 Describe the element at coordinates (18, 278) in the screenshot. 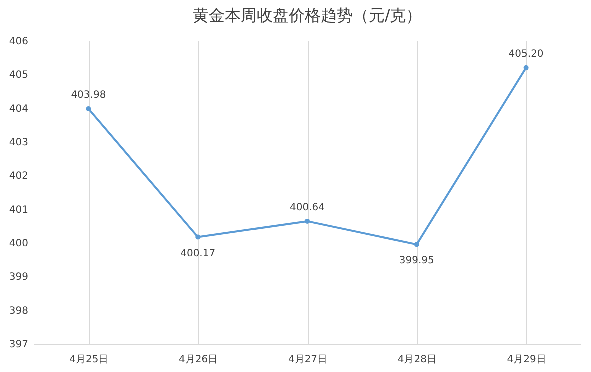

I see `y-tick-label: 399` at that location.